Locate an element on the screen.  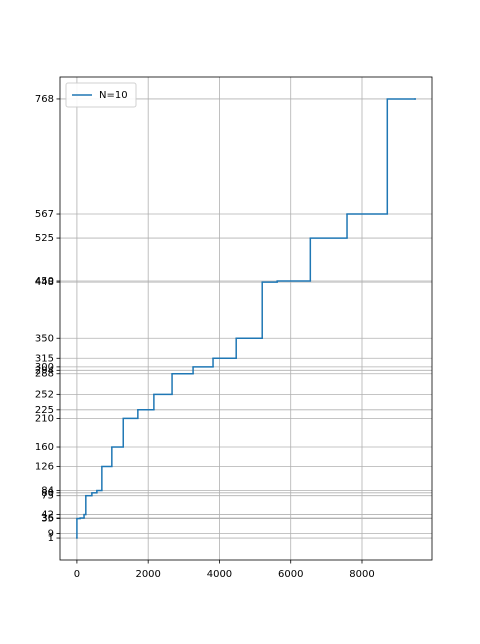
y-tick-label: 1 is located at coordinates (51, 538).